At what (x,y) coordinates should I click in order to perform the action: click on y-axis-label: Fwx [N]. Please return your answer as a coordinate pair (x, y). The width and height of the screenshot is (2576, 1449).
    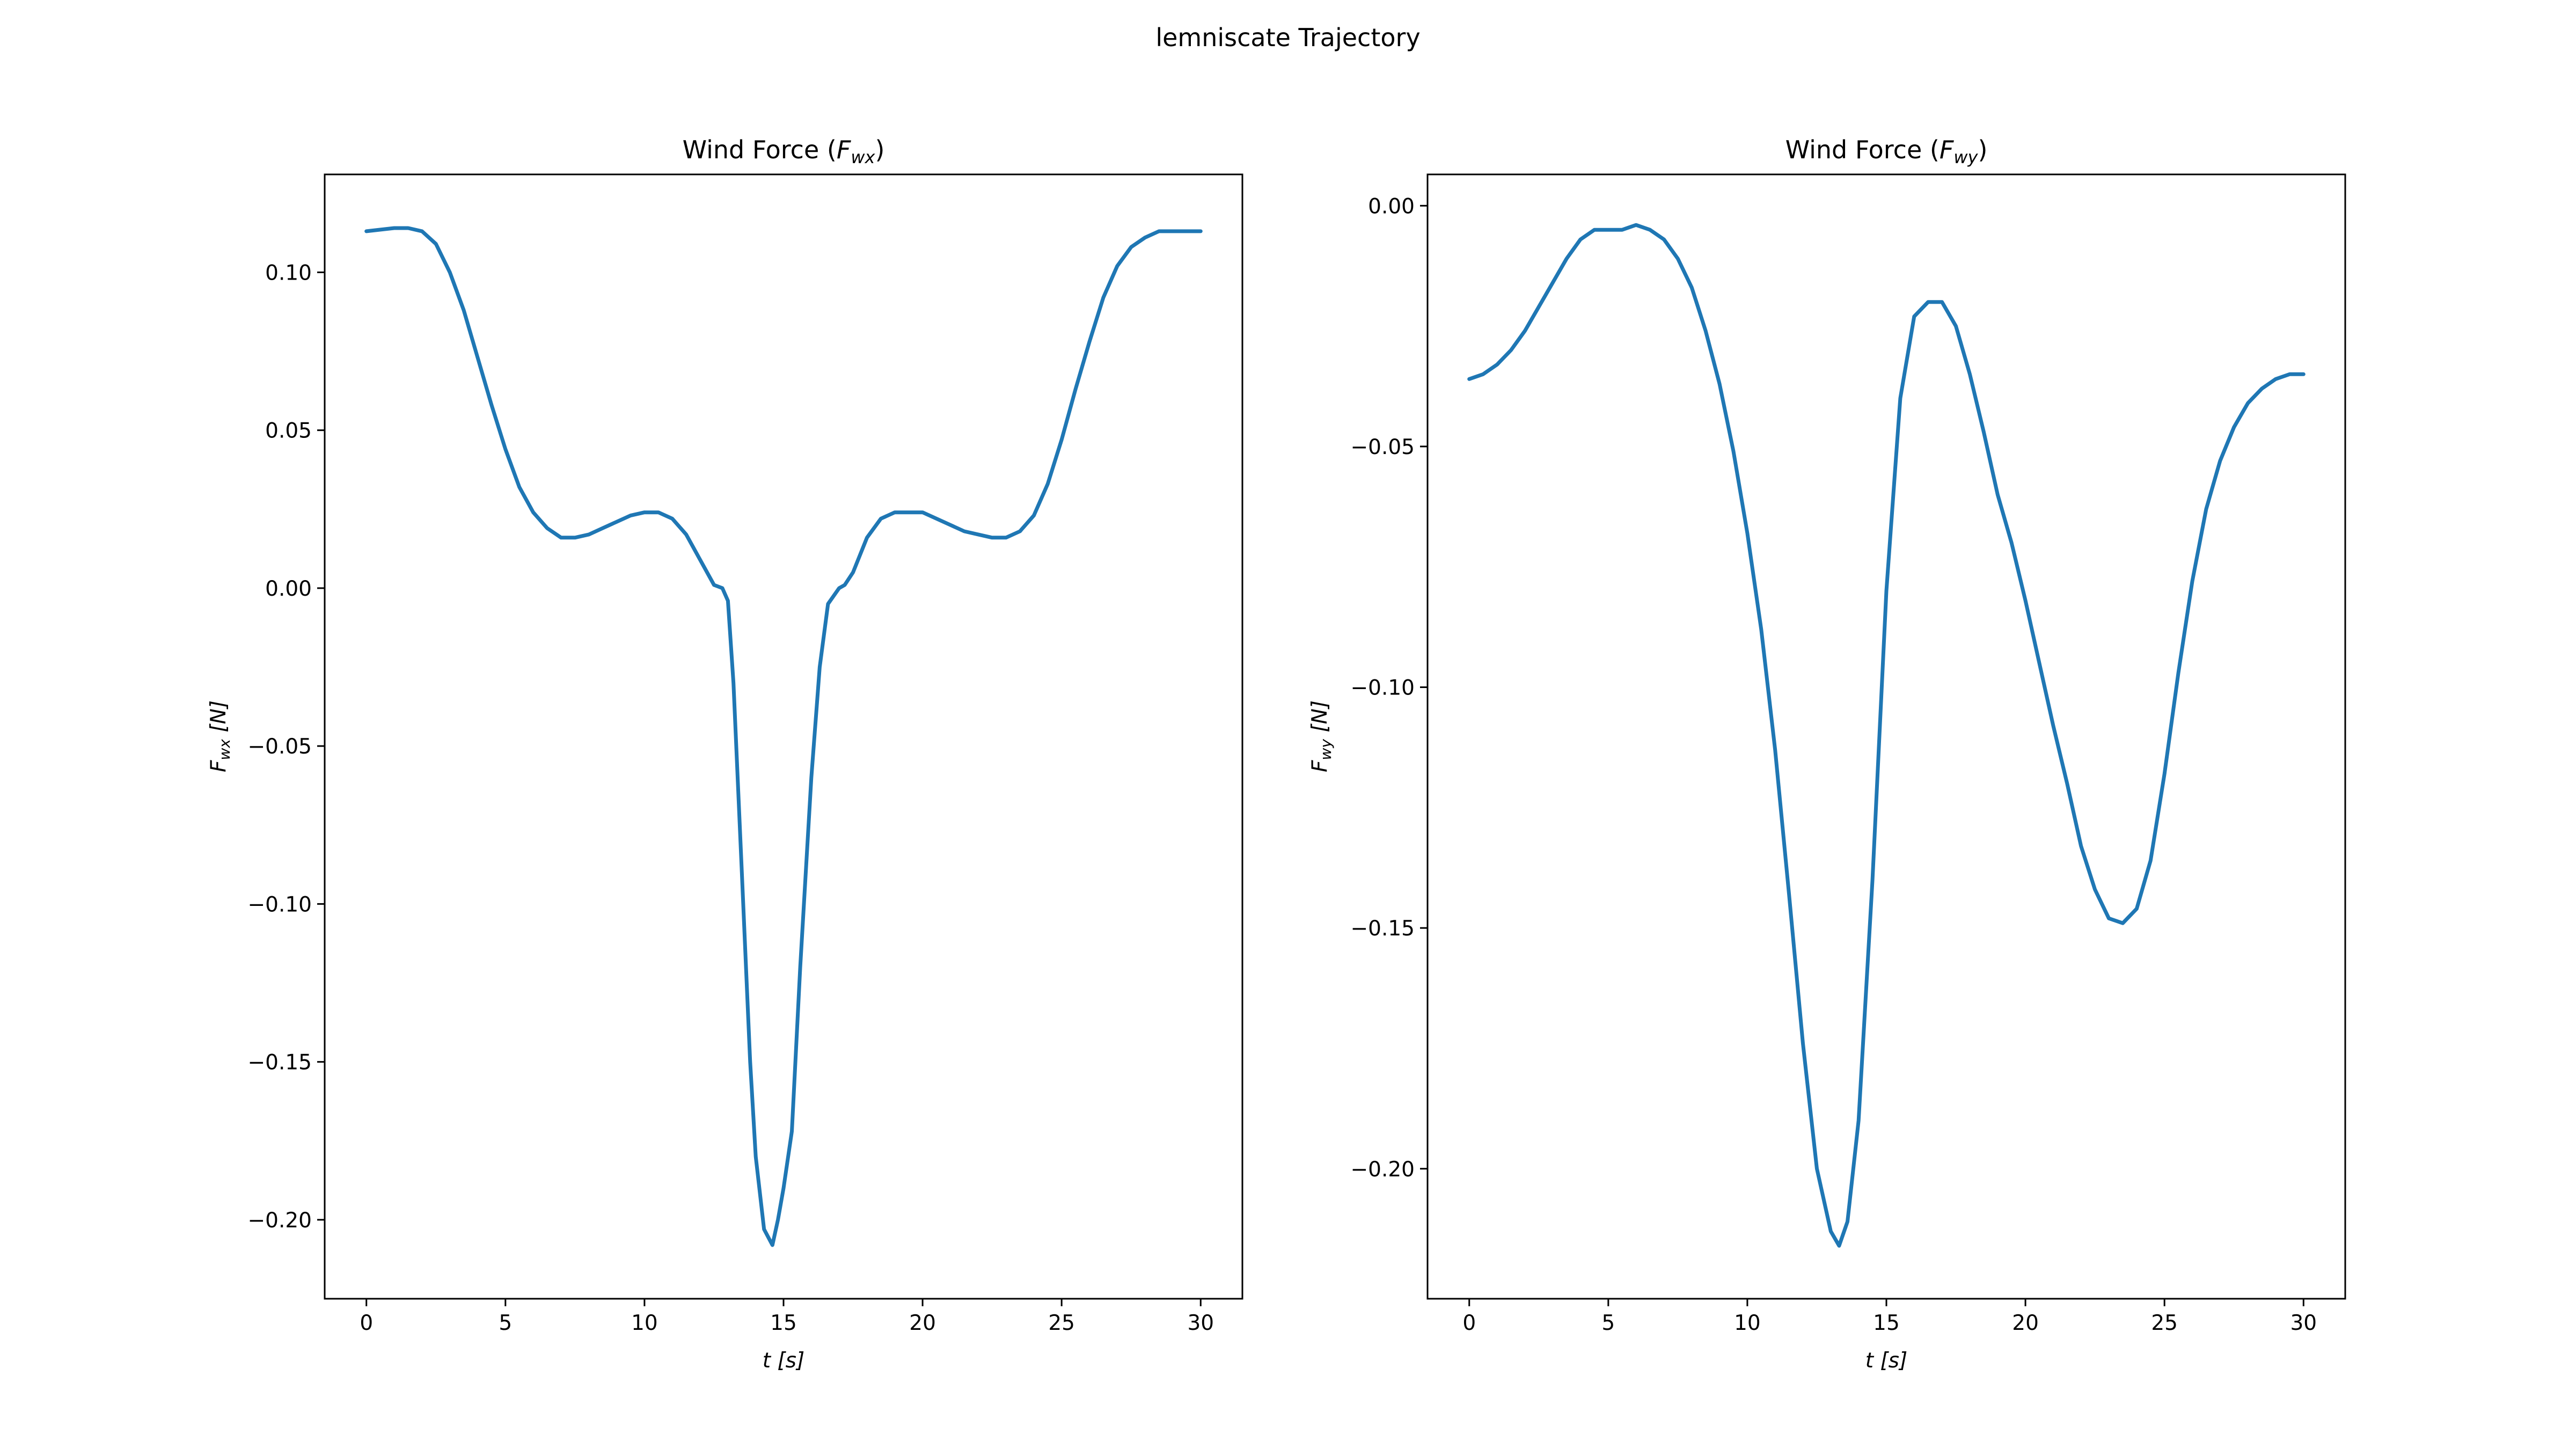
    Looking at the image, I should click on (220, 736).